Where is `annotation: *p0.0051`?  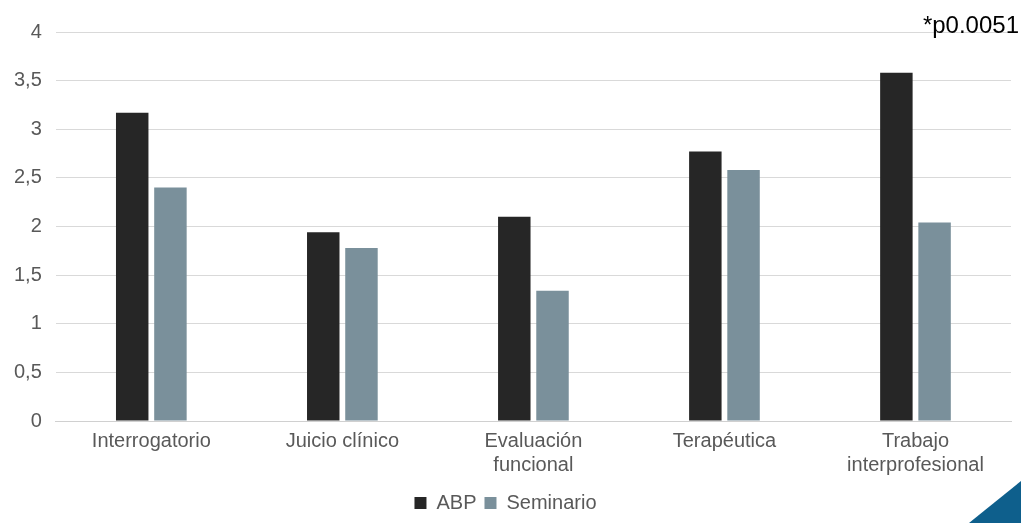 annotation: *p0.0051 is located at coordinates (970, 24).